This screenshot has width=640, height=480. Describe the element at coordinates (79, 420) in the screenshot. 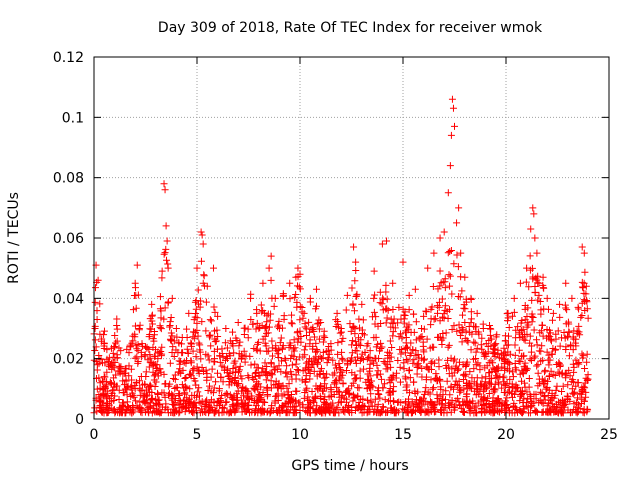

I see `y-tick-label: 0` at that location.